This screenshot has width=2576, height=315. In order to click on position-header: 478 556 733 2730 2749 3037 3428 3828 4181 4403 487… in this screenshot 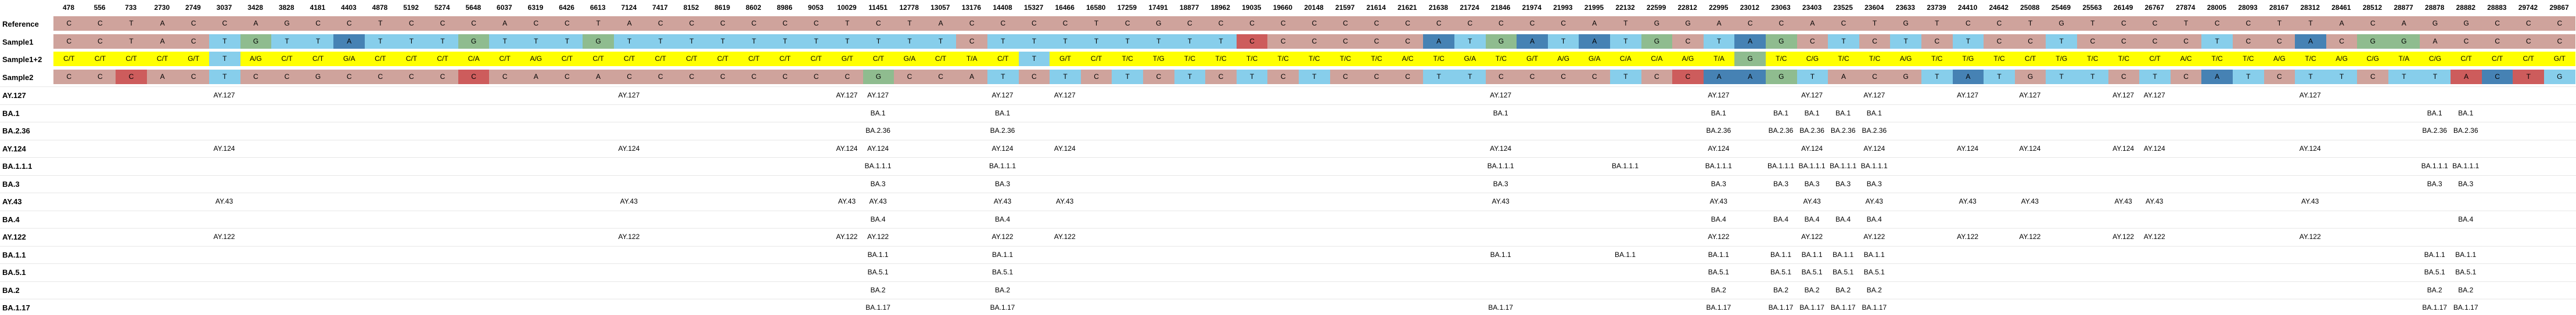, I will do `click(1288, 7)`.